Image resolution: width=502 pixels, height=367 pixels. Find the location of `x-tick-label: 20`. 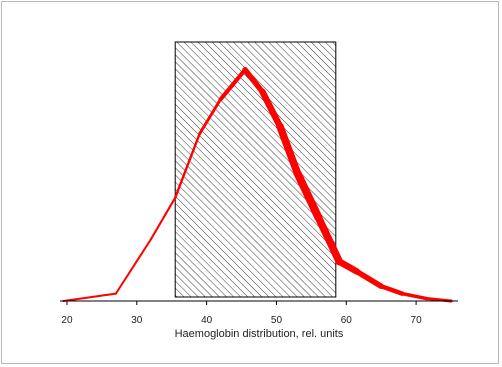

x-tick-label: 20 is located at coordinates (67, 320).